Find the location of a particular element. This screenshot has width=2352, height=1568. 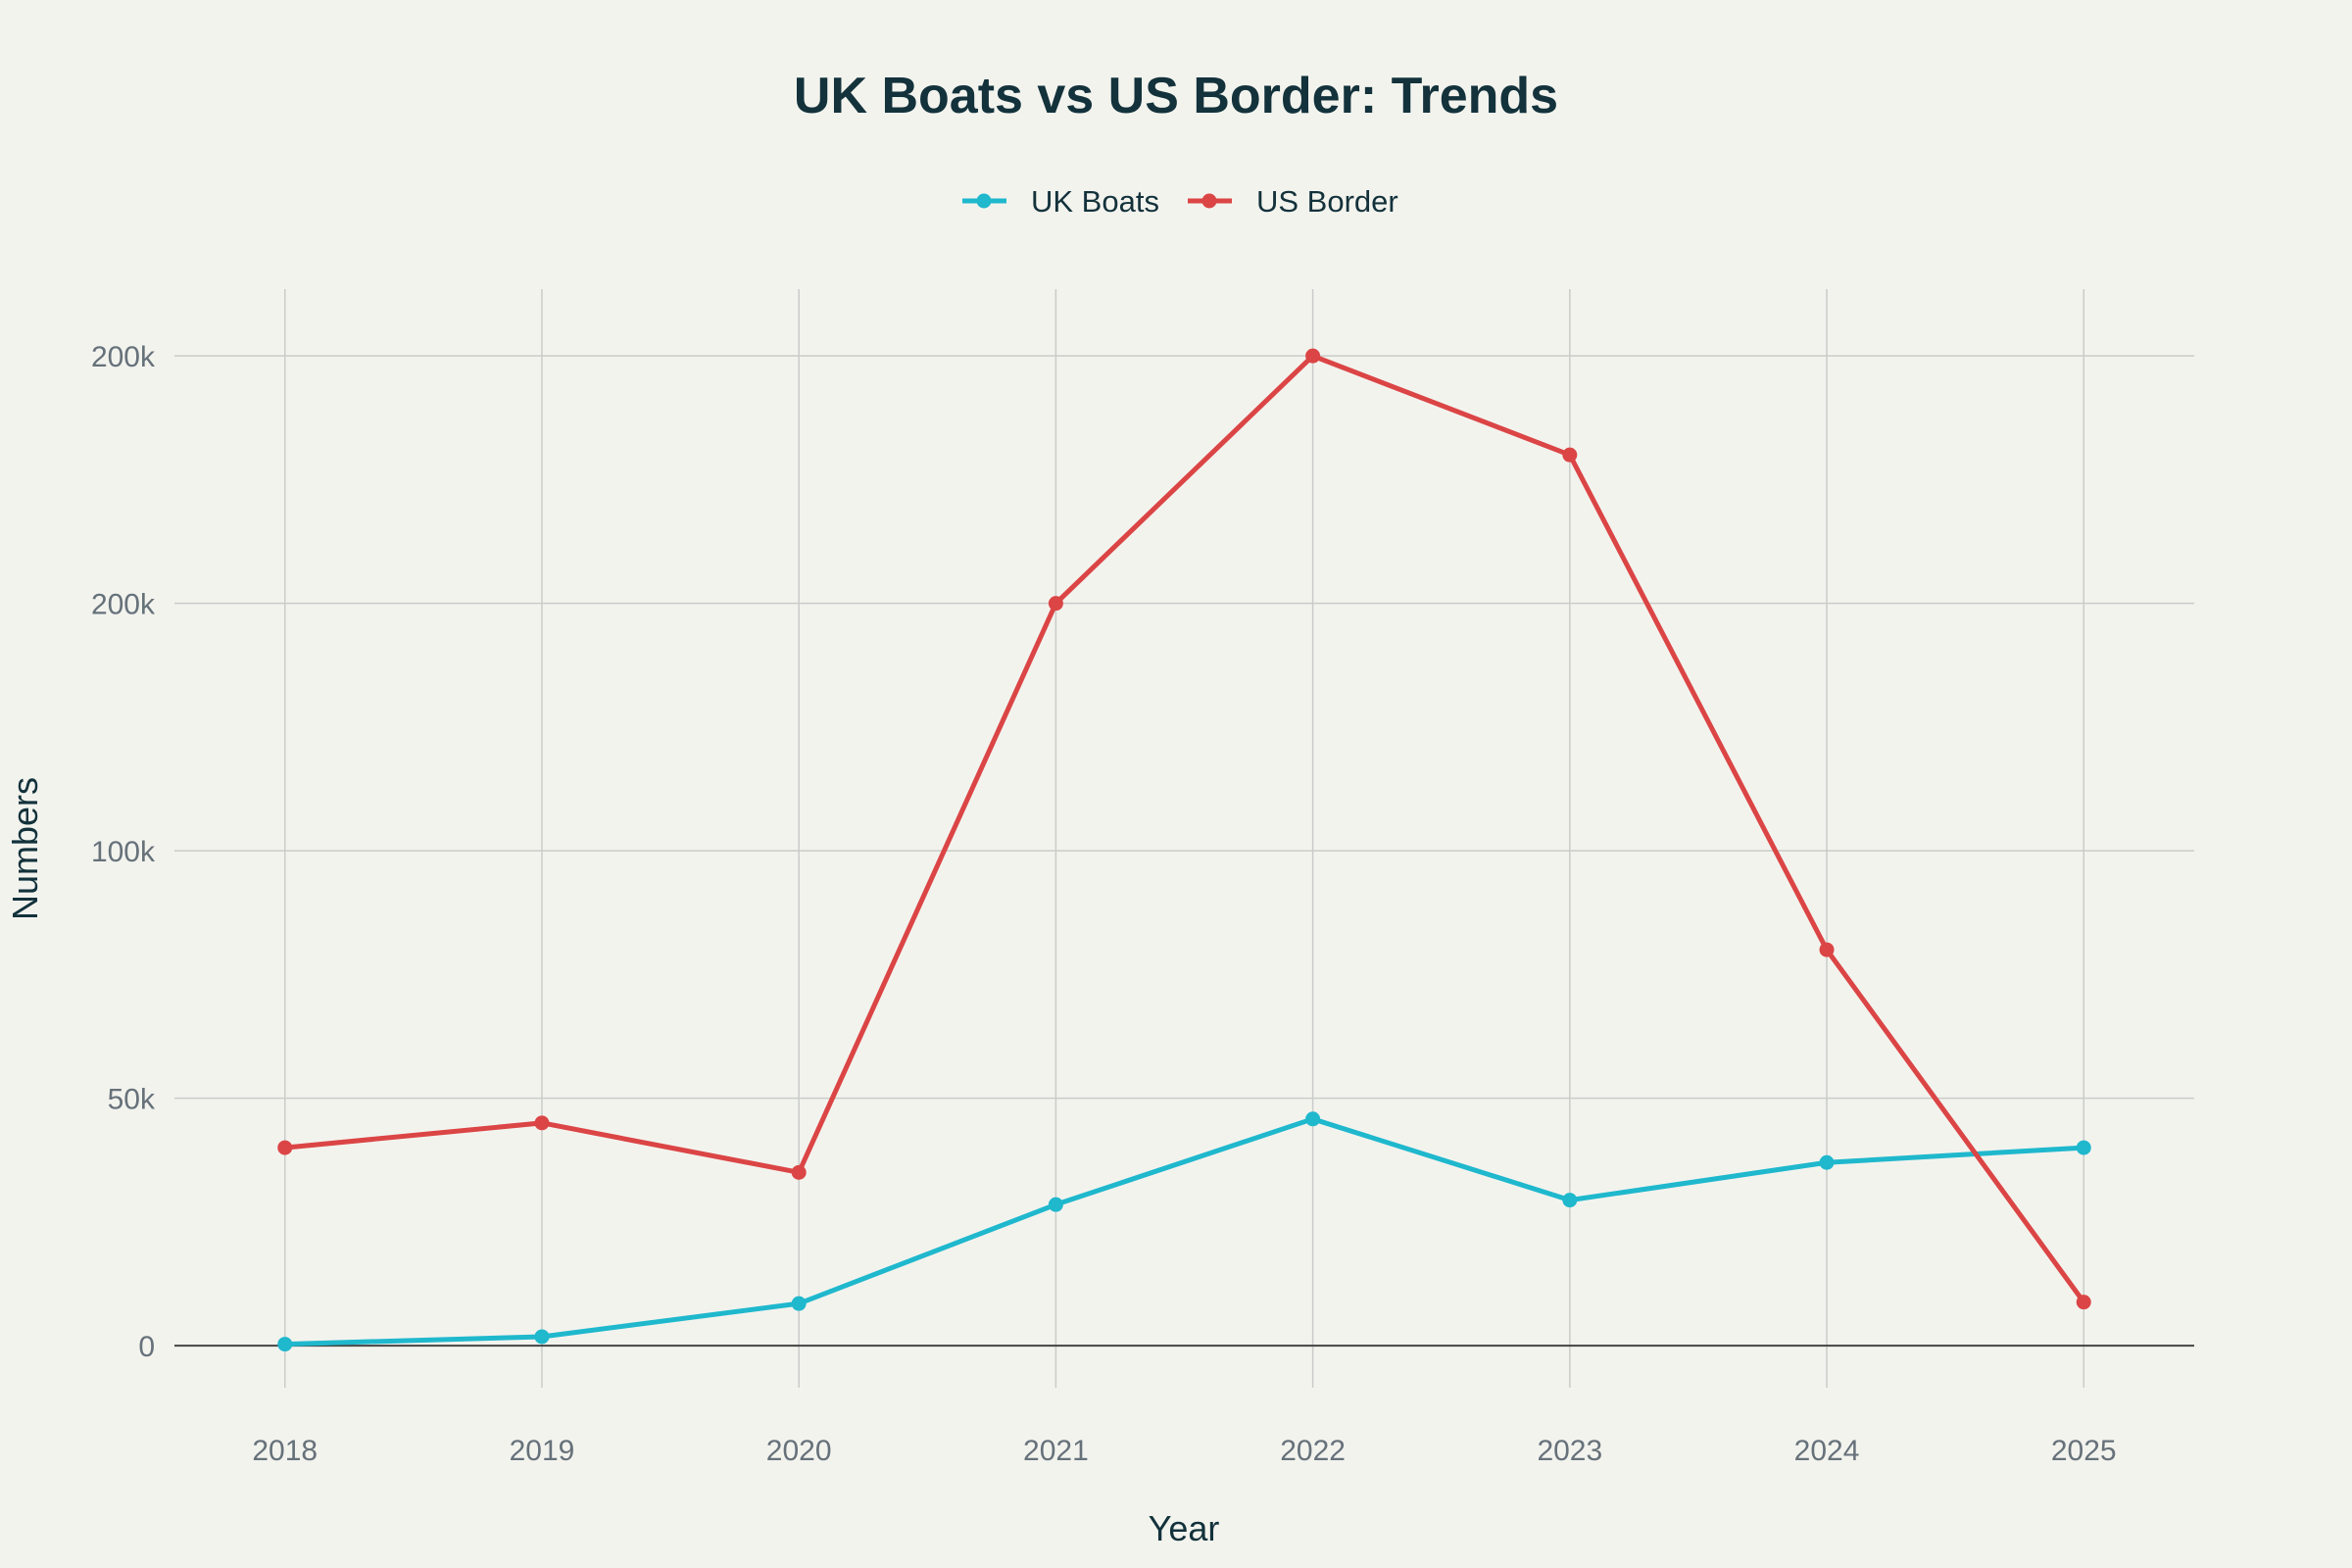

x-axis-label: Year is located at coordinates (1184, 1528).